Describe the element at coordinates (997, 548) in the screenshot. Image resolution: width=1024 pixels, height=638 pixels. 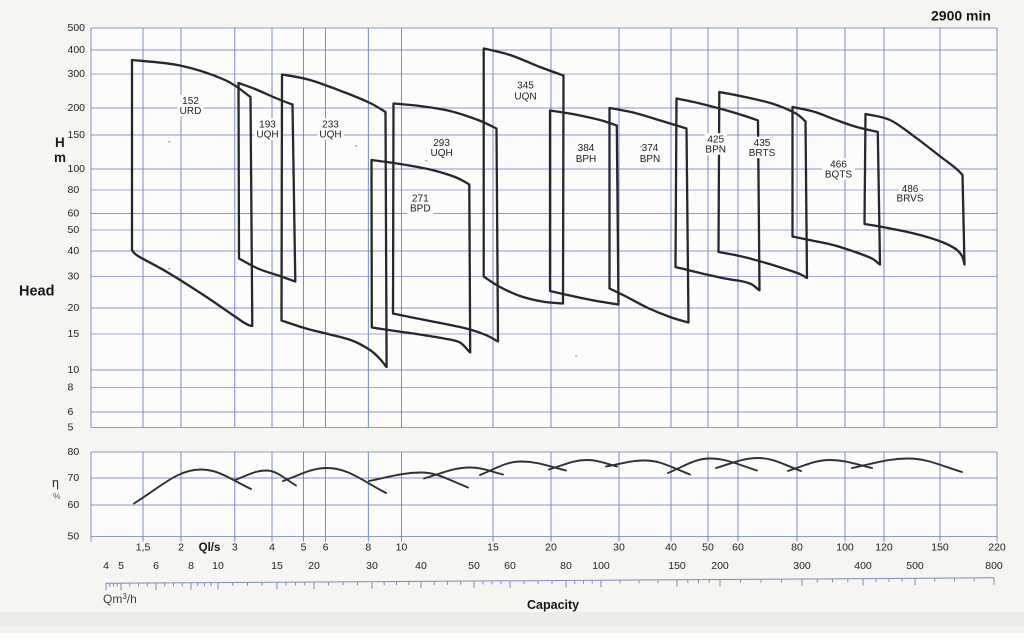
I see `svg-text: 220` at that location.